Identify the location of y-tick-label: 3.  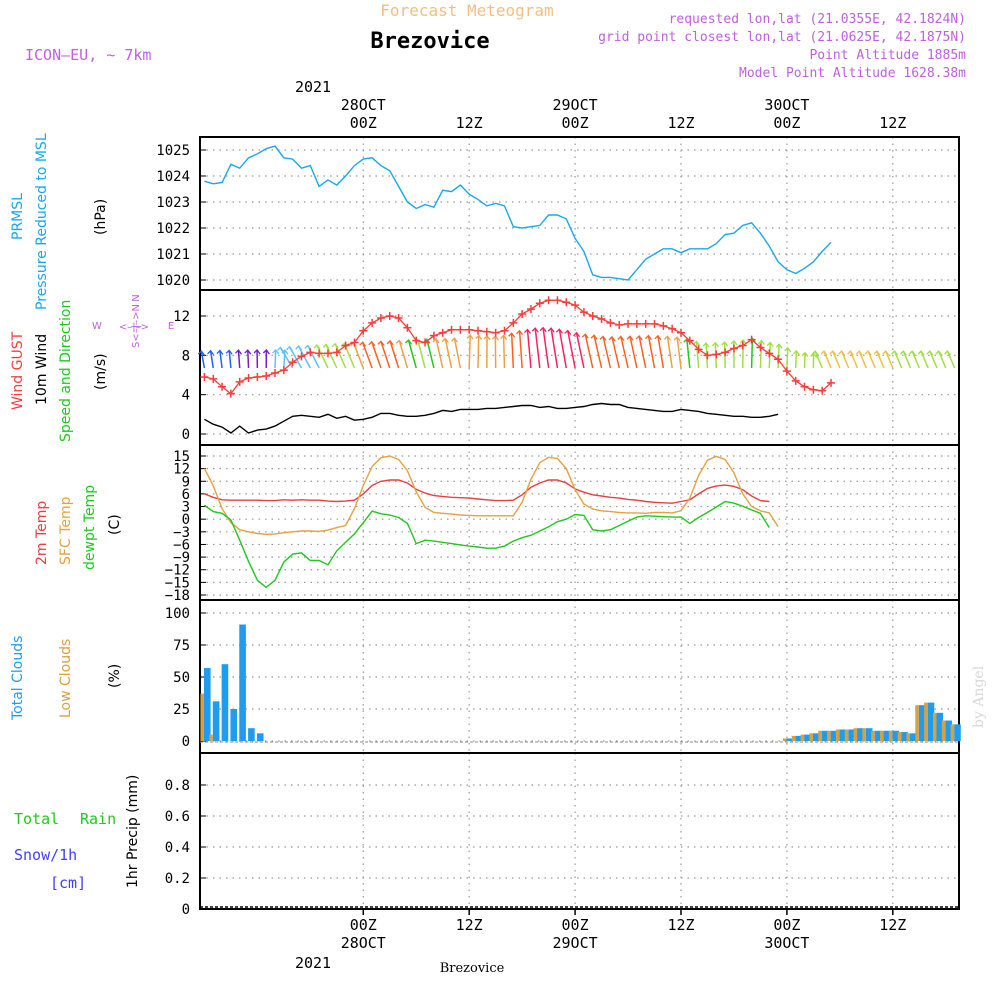
(186, 508).